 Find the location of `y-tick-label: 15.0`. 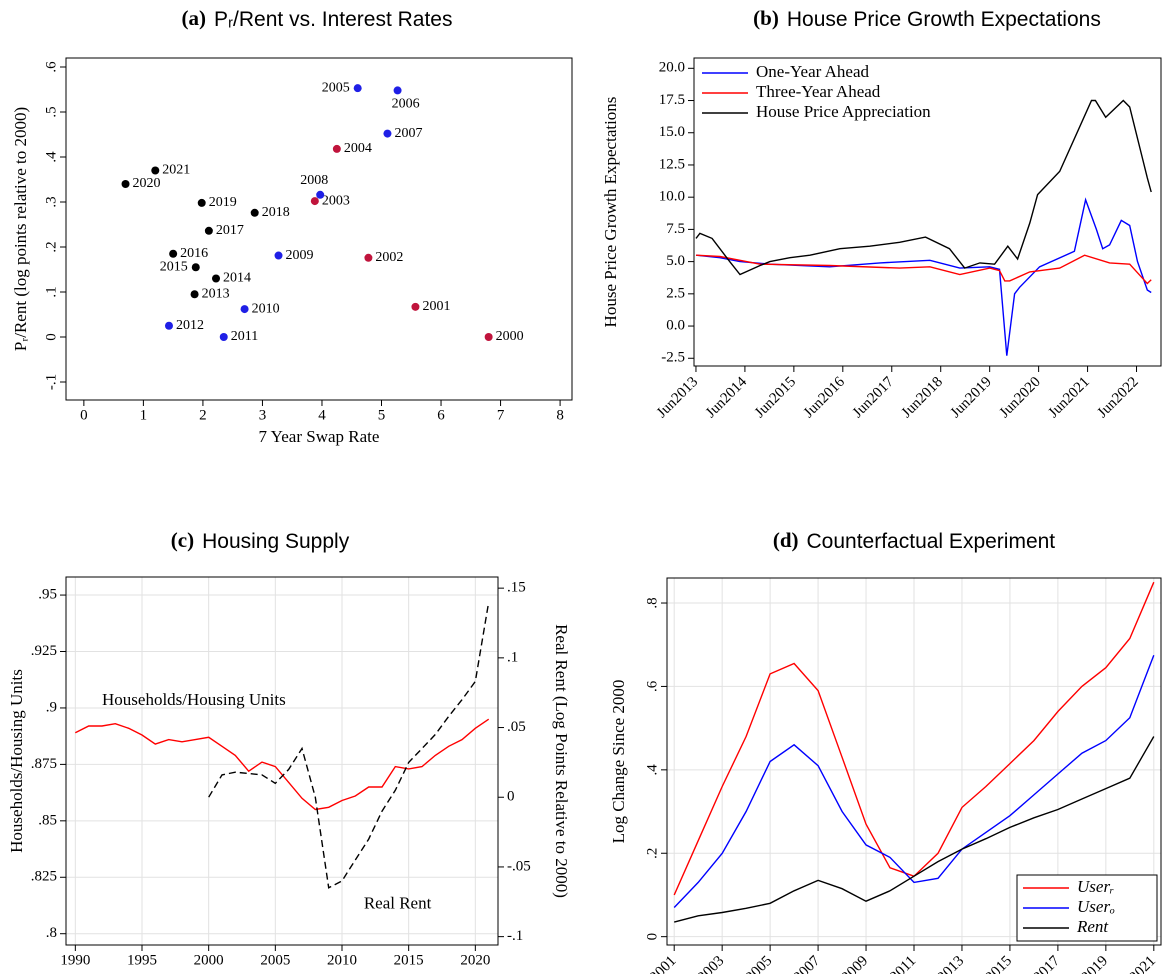

y-tick-label: 15.0 is located at coordinates (672, 132).